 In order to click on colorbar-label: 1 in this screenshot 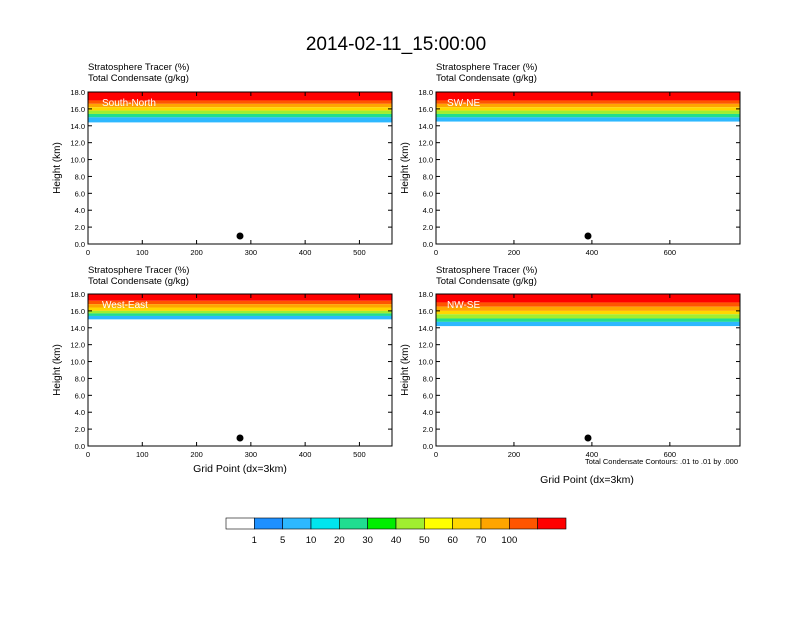, I will do `click(254, 540)`.